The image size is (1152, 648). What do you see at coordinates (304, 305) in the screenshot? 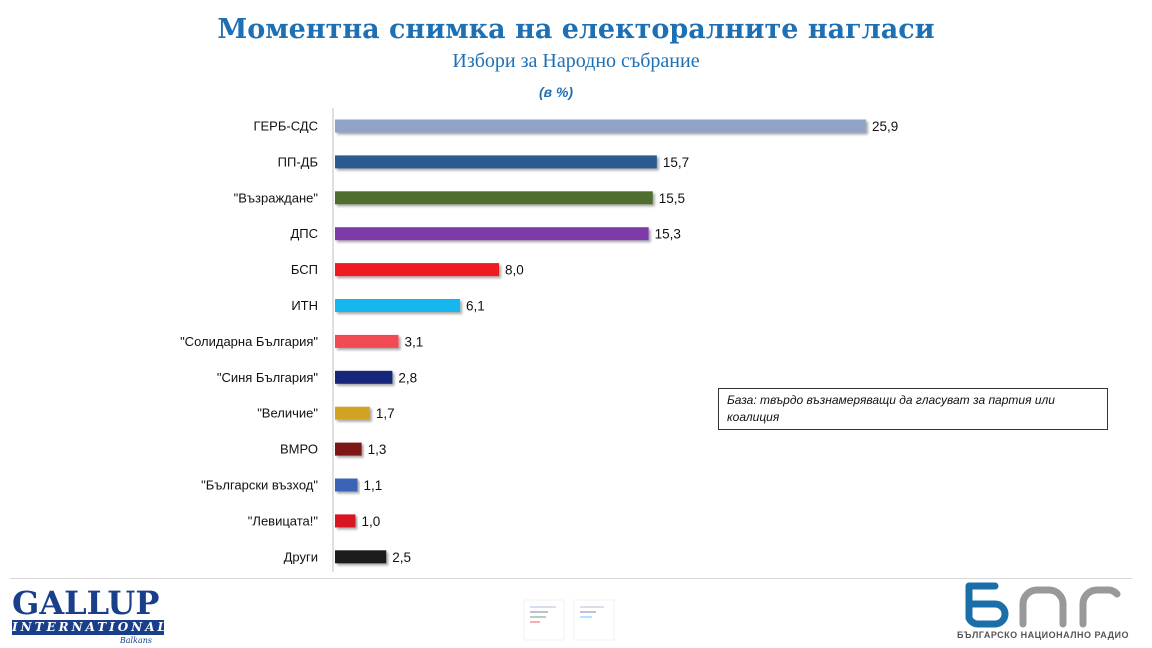
I see `category-label: ИТН` at bounding box center [304, 305].